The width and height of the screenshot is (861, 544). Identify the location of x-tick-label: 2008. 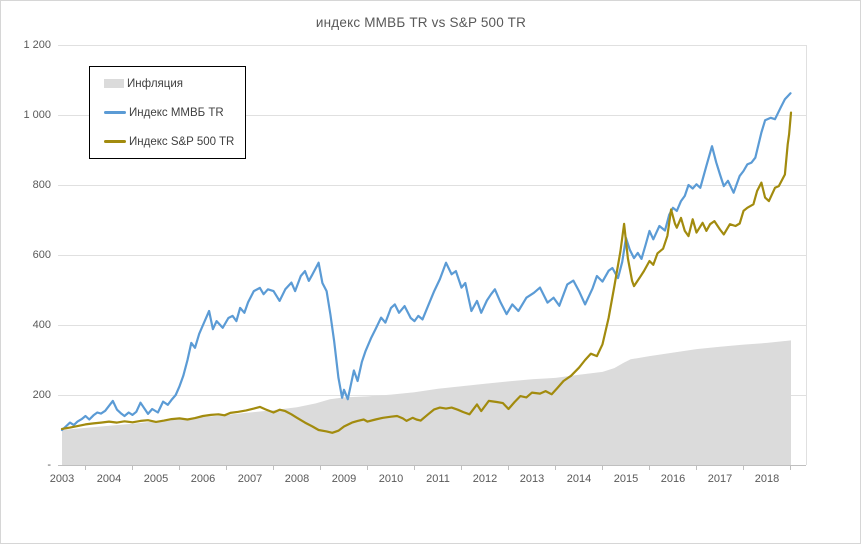
(297, 479).